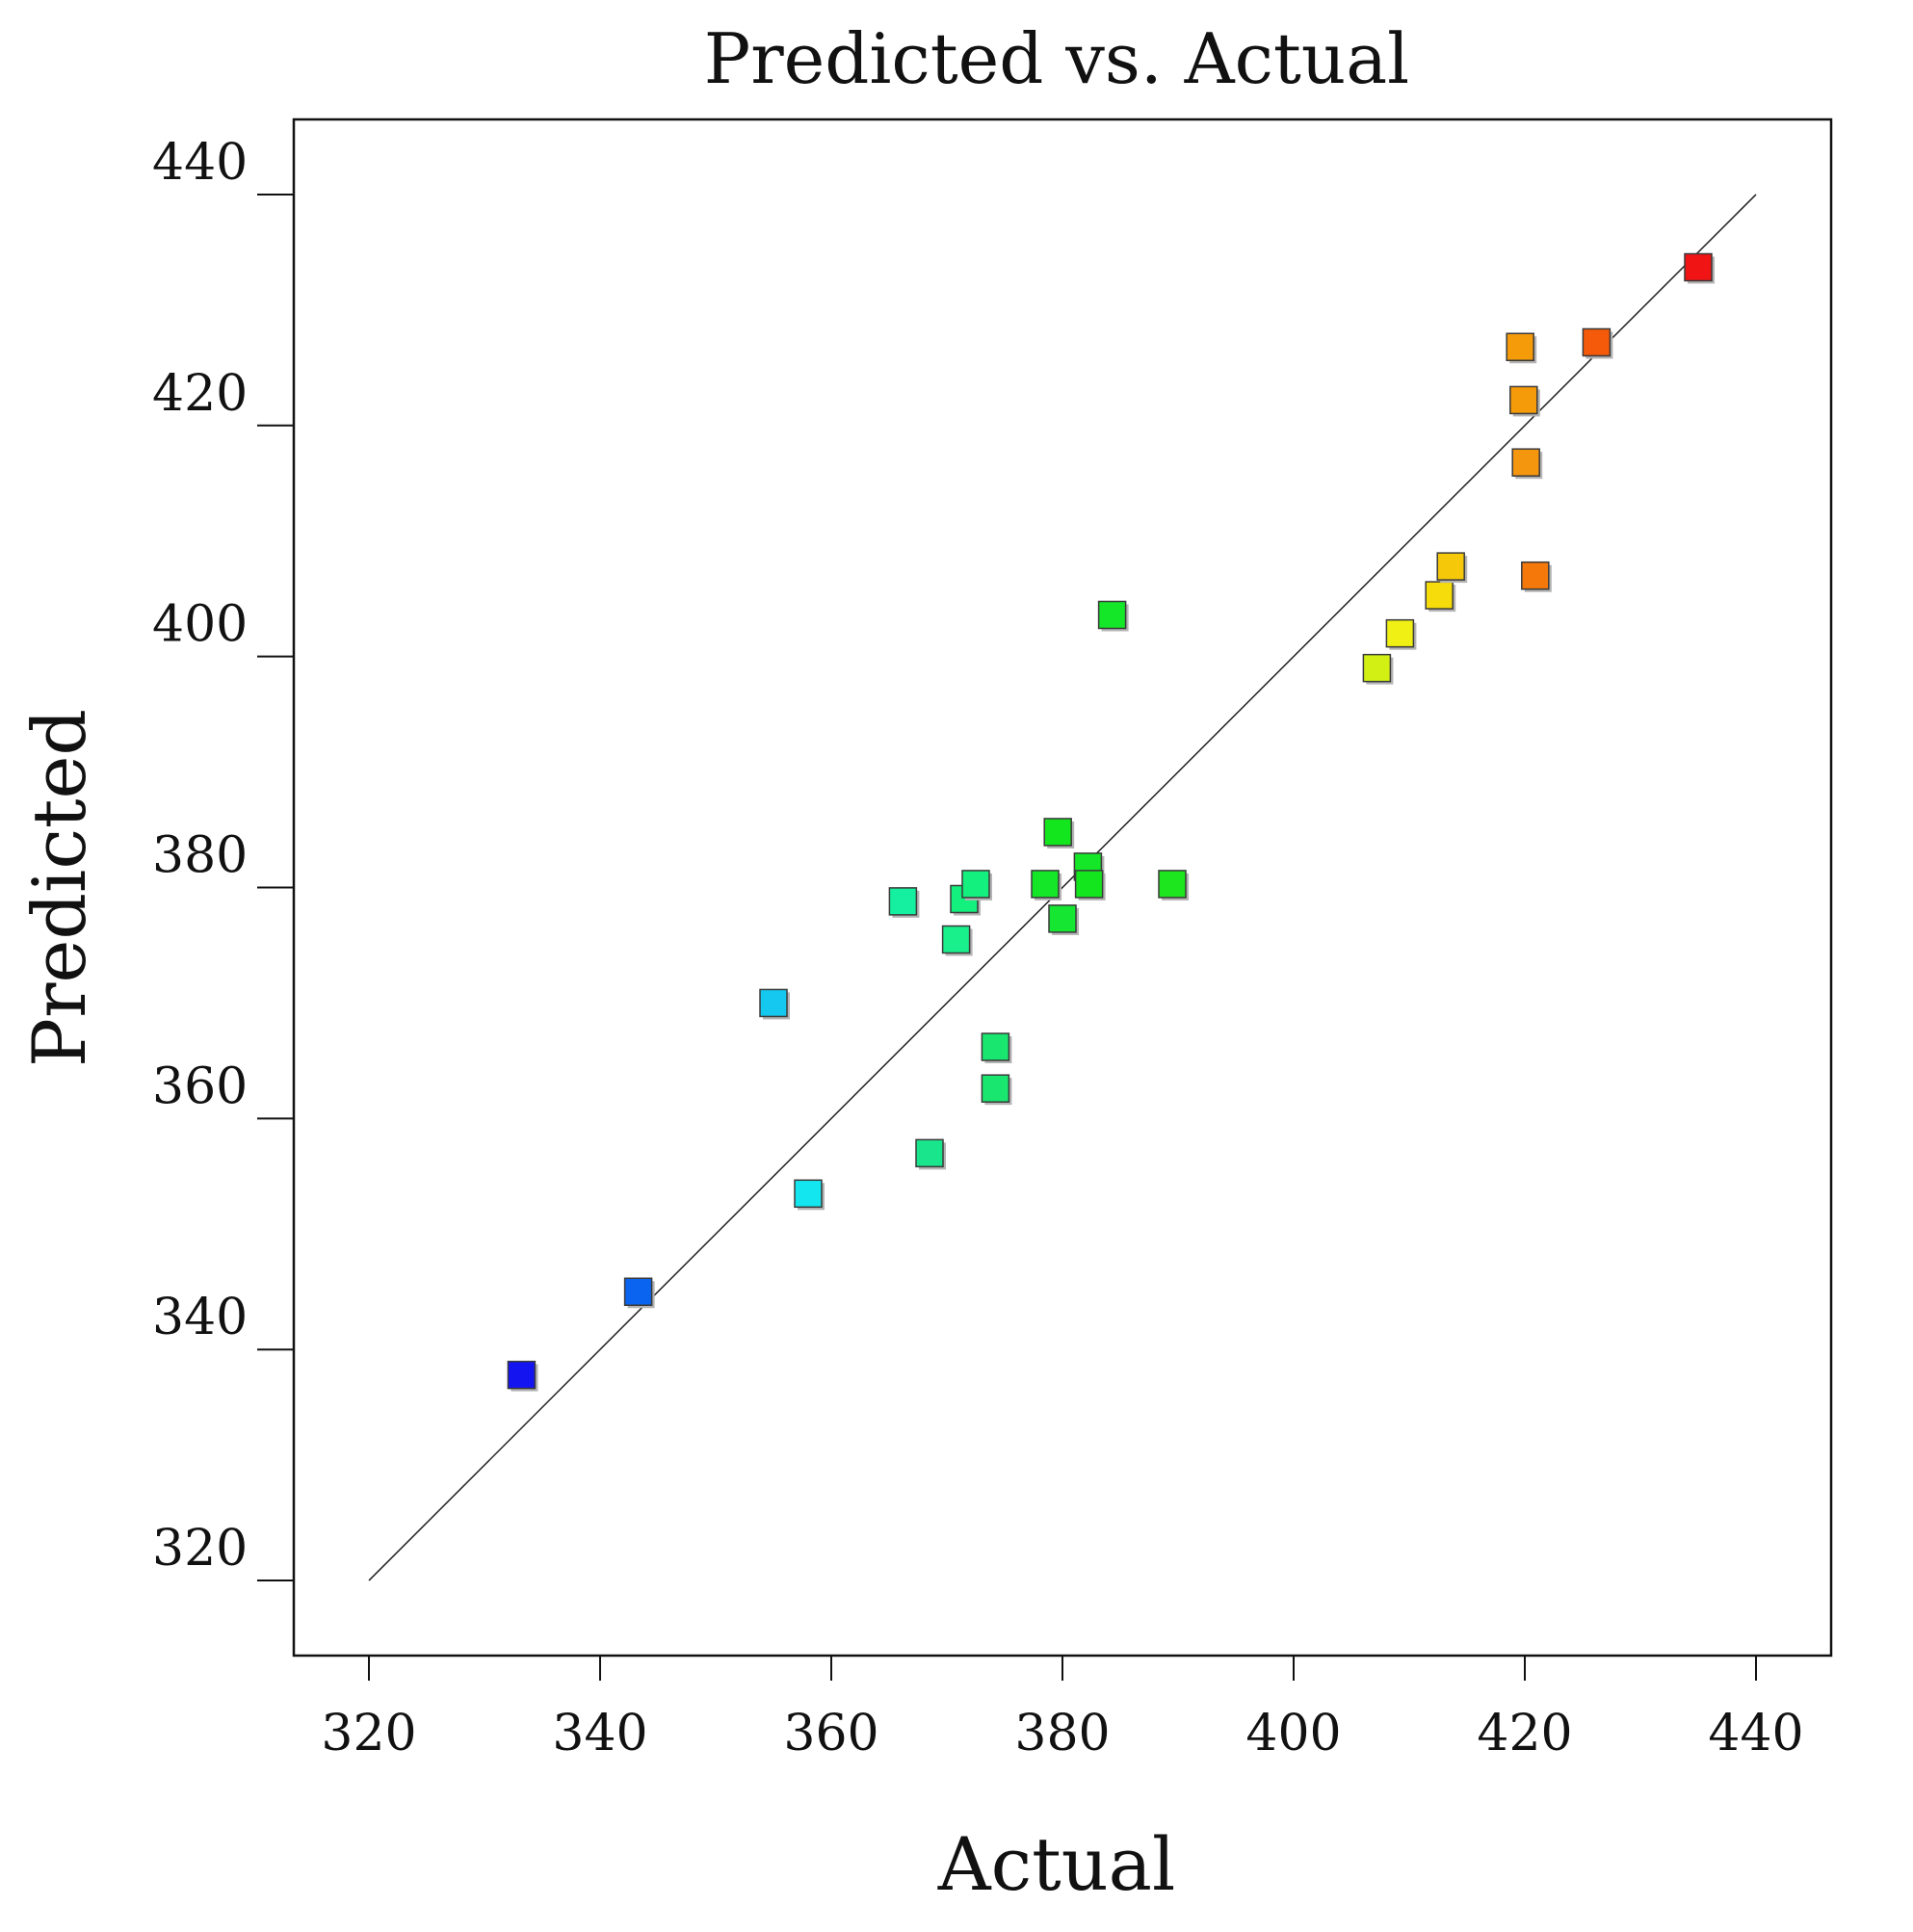 Image resolution: width=1913 pixels, height=1932 pixels. Describe the element at coordinates (1056, 58) in the screenshot. I see `chart-title: Predicted vs. Actual` at that location.